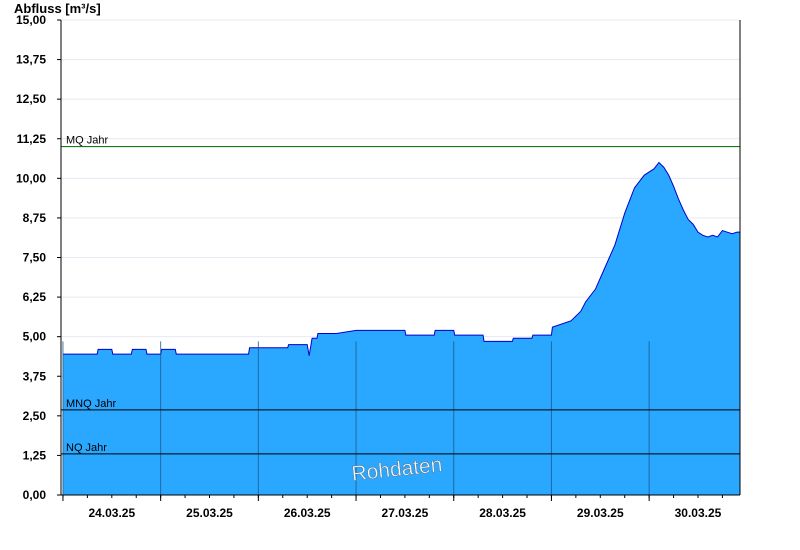  Describe the element at coordinates (405, 513) in the screenshot. I see `x-tick-label: 27.03.25` at that location.